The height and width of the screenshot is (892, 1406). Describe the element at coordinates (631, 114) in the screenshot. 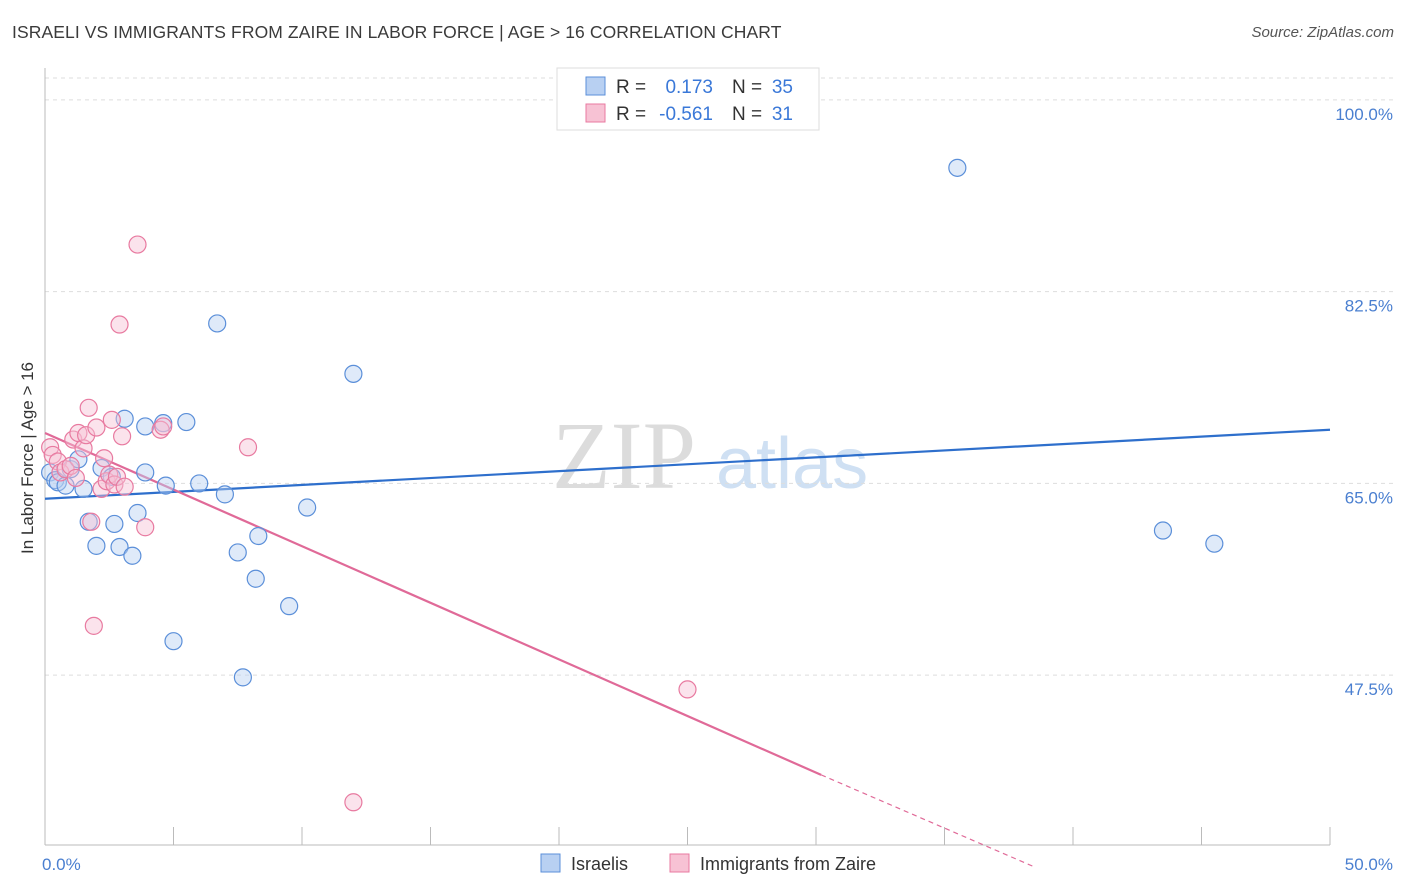

I see `legend-r-label-1: R =` at that location.